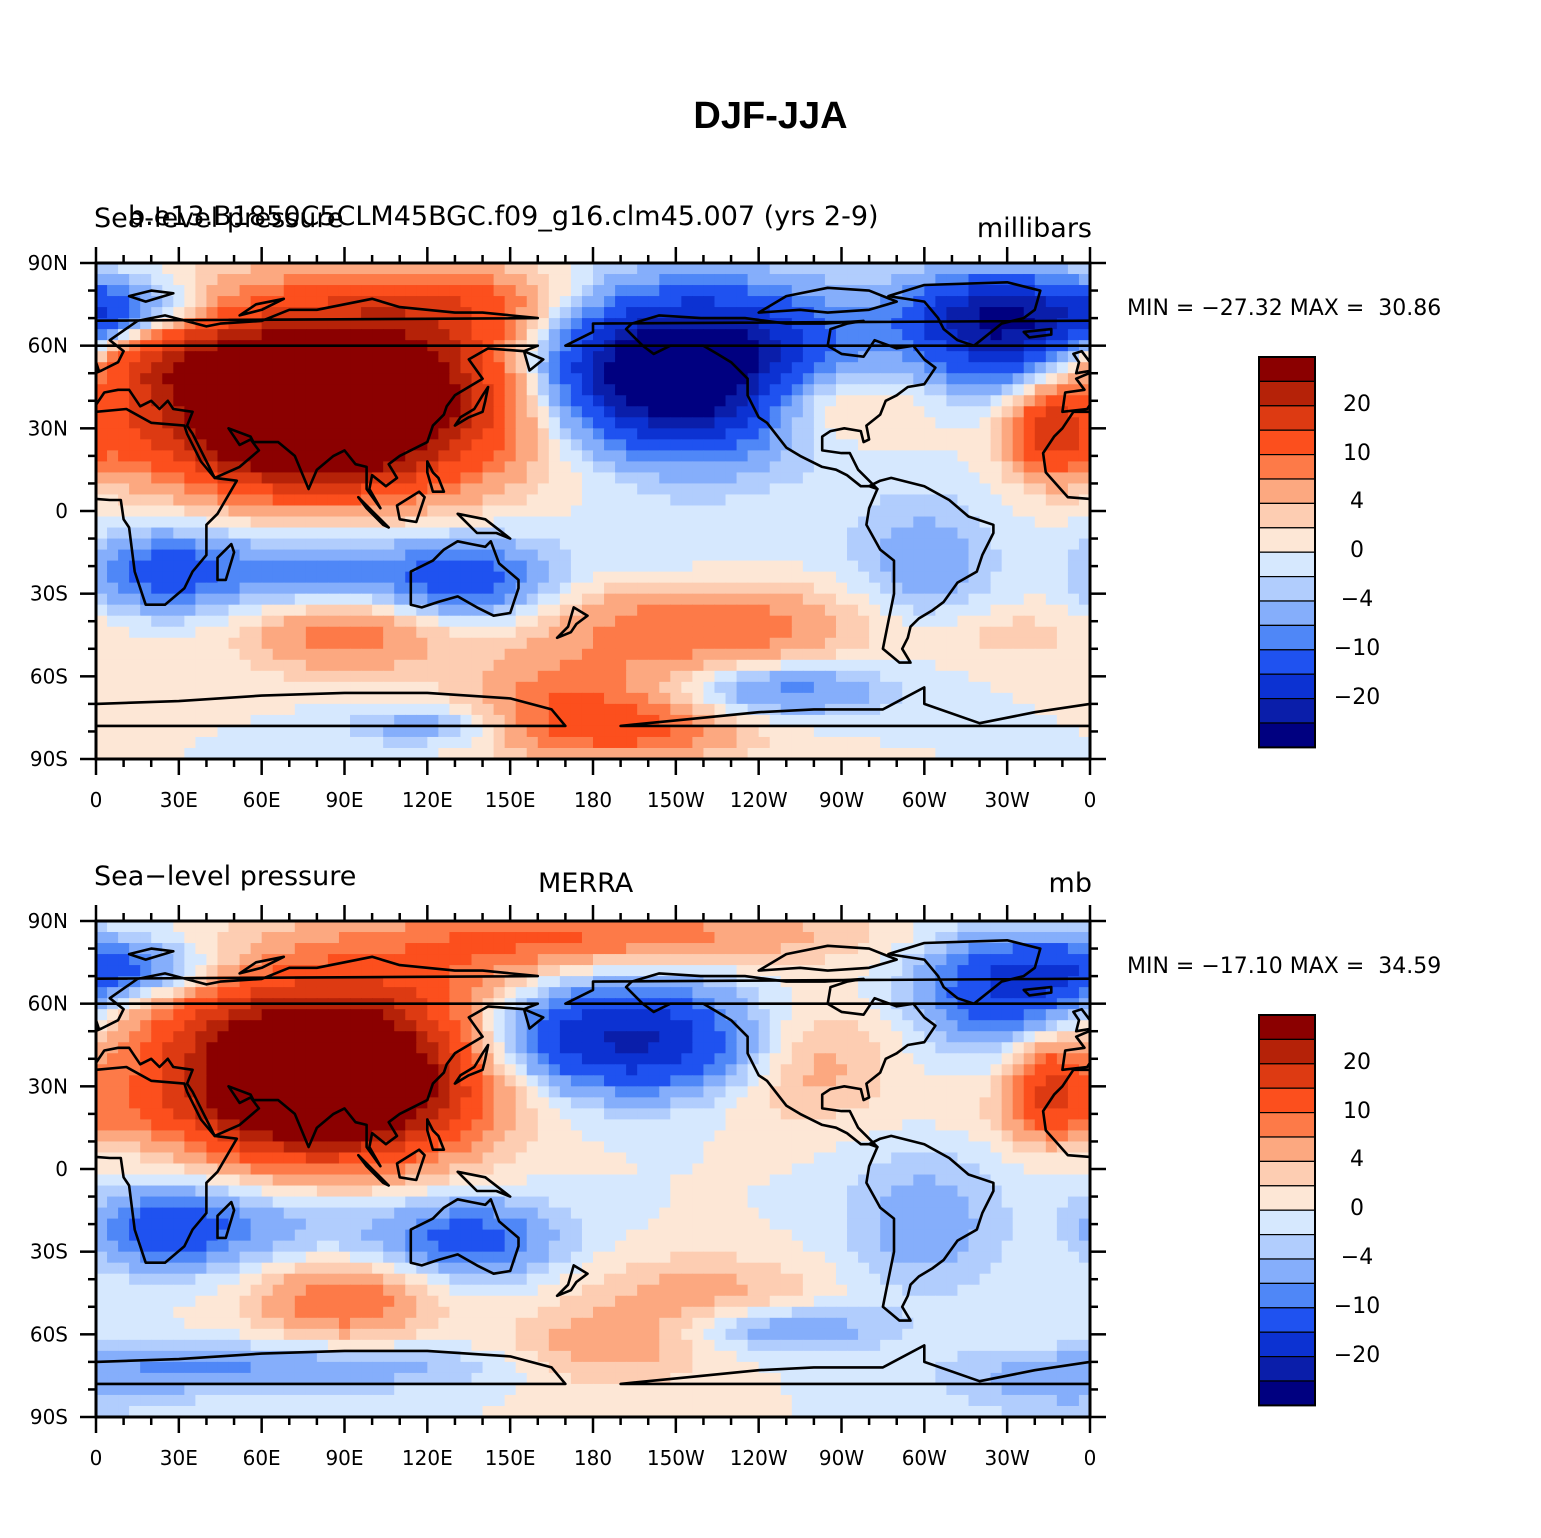  Describe the element at coordinates (827, 300) in the screenshot. I see `coastline-arctic_islands_ca` at that location.